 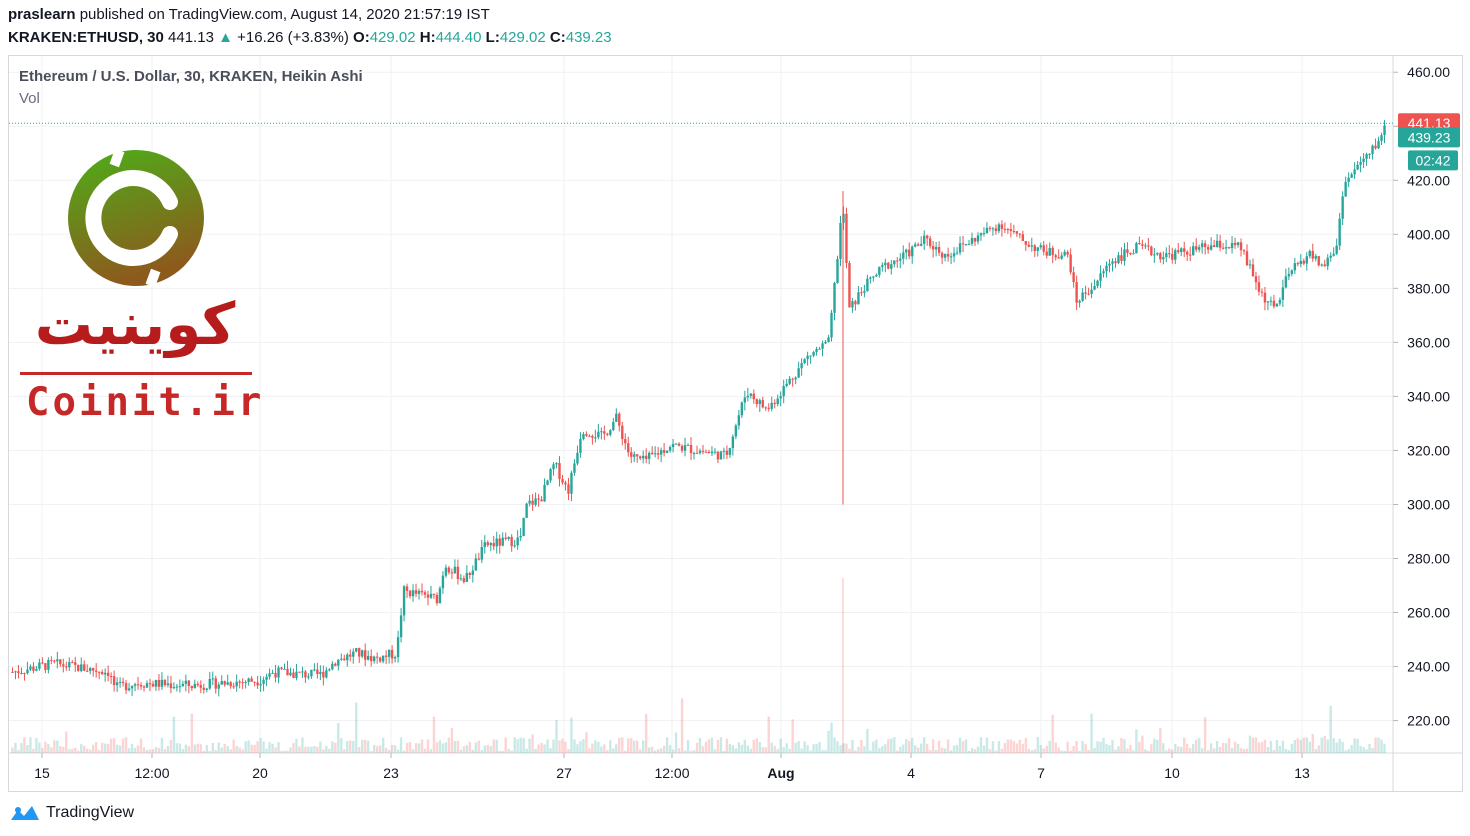 What do you see at coordinates (72, 813) in the screenshot?
I see `tradingview-brand: TradingView` at bounding box center [72, 813].